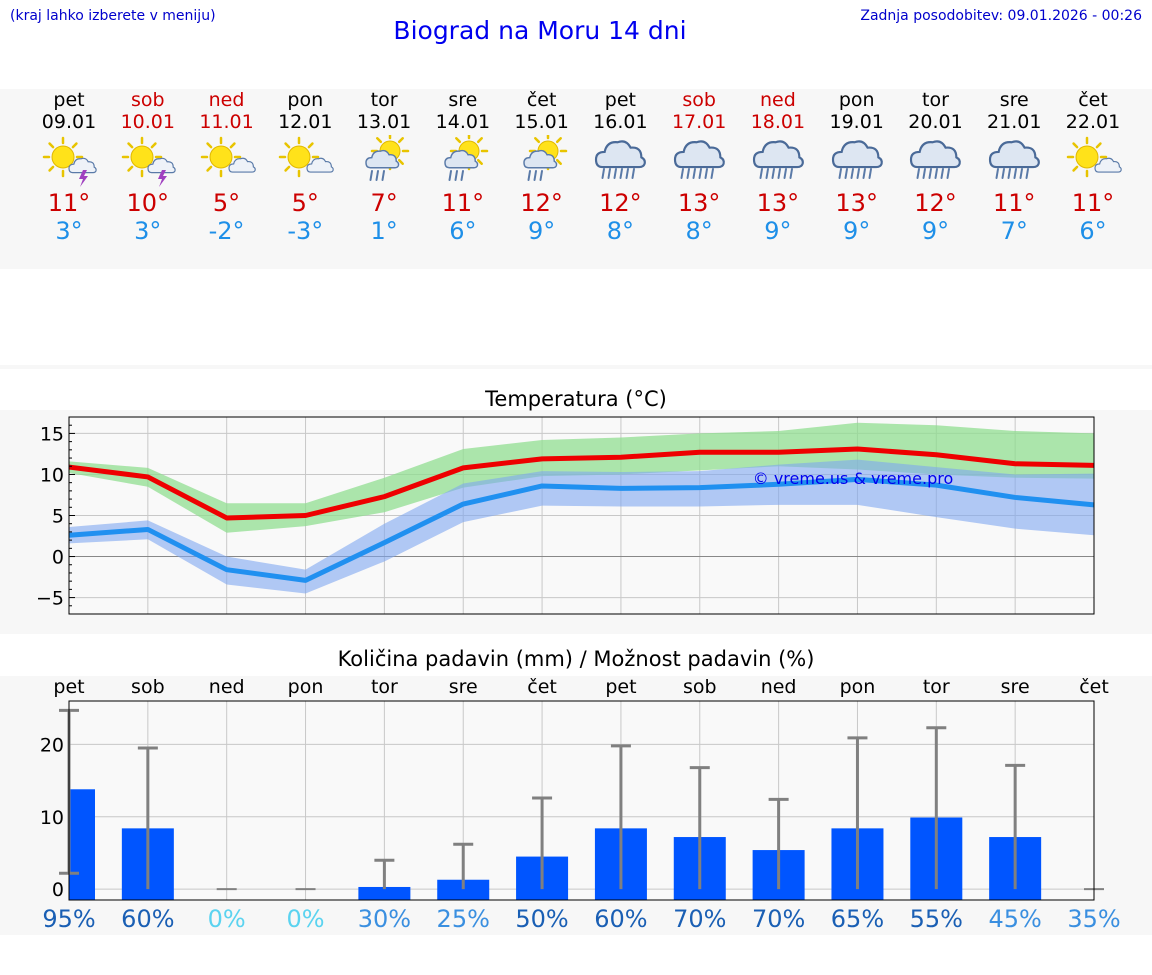 This screenshot has height=975, width=1152. Describe the element at coordinates (576, 399) in the screenshot. I see `temp-chart-title: Temperatura (°C)` at that location.